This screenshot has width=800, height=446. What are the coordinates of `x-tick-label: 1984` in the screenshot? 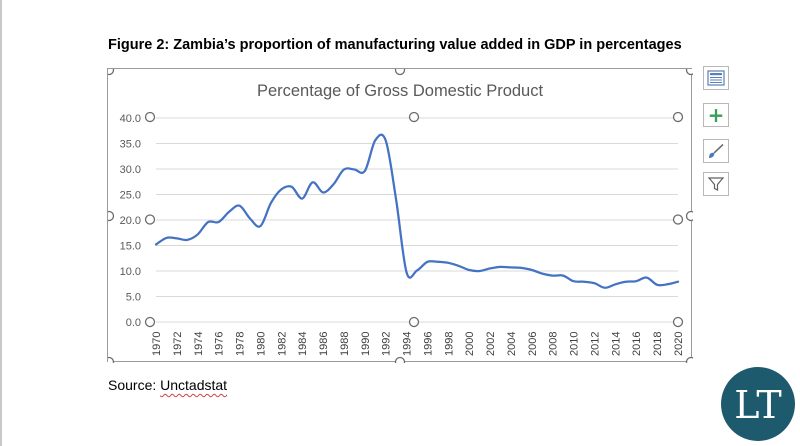 It's located at (303, 344).